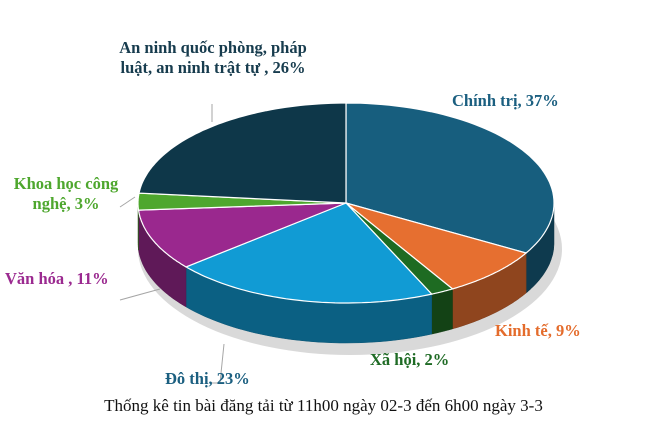 The image size is (647, 430). What do you see at coordinates (538, 330) in the screenshot?
I see `label-kinh-te: Kinh tế, 9%` at bounding box center [538, 330].